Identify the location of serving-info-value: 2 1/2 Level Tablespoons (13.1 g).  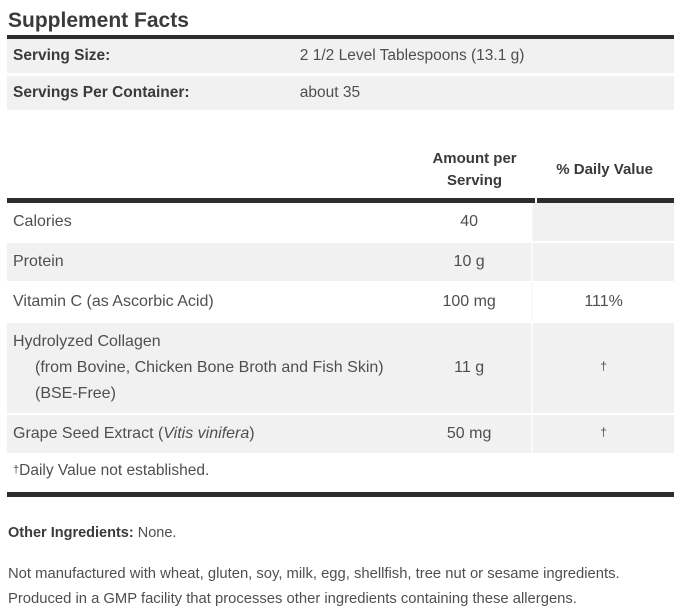
(486, 57).